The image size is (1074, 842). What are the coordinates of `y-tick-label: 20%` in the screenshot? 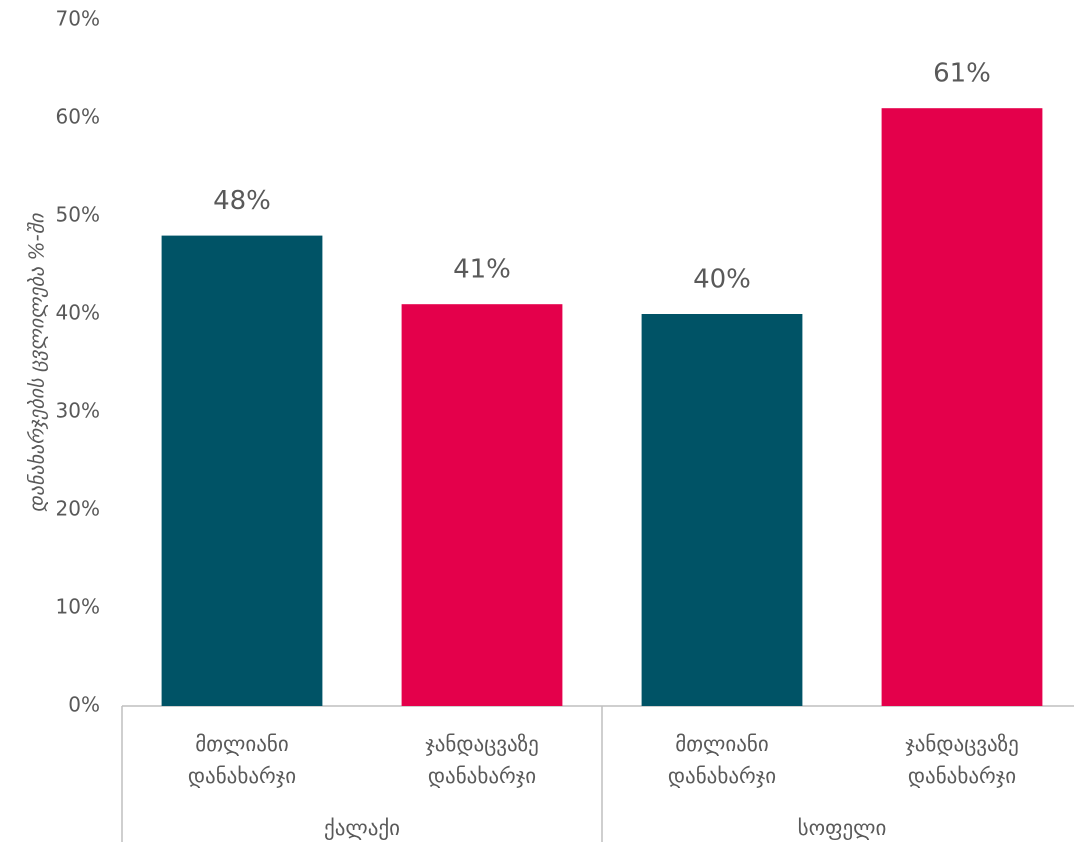 It's located at (78, 509).